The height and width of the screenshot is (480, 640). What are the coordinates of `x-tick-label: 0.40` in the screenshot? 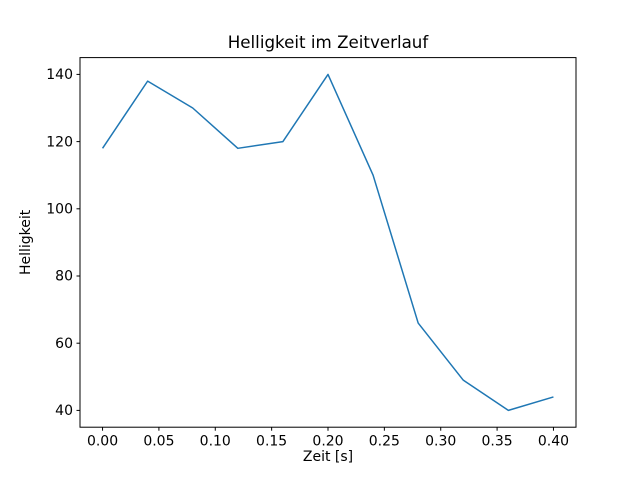 It's located at (553, 442).